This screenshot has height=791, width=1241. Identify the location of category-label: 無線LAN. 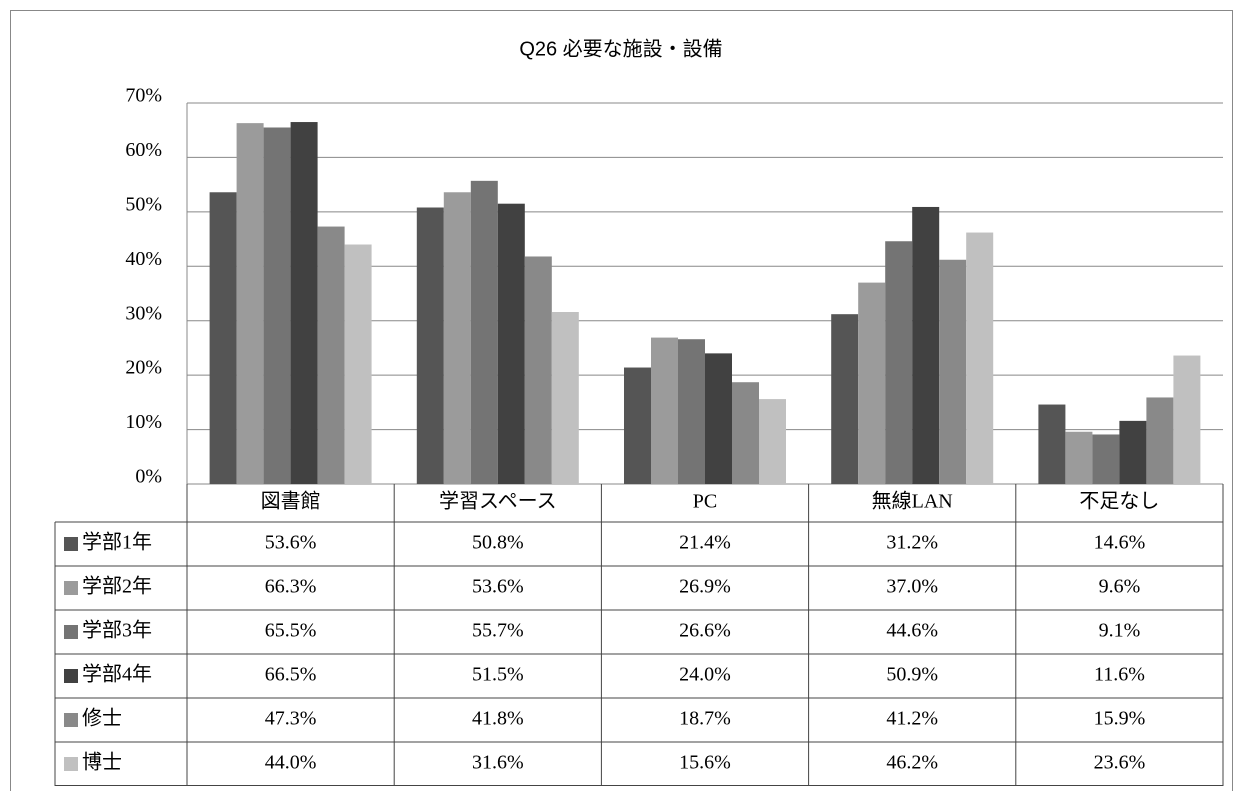
(912, 501).